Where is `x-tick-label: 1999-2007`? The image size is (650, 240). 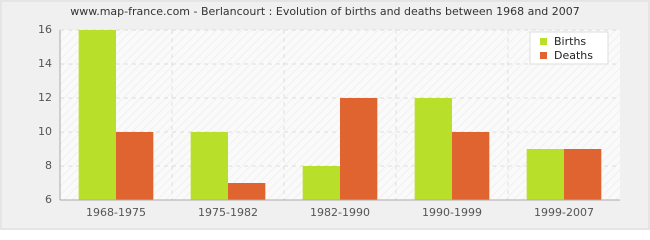
x-tick-label: 1999-2007 is located at coordinates (564, 212).